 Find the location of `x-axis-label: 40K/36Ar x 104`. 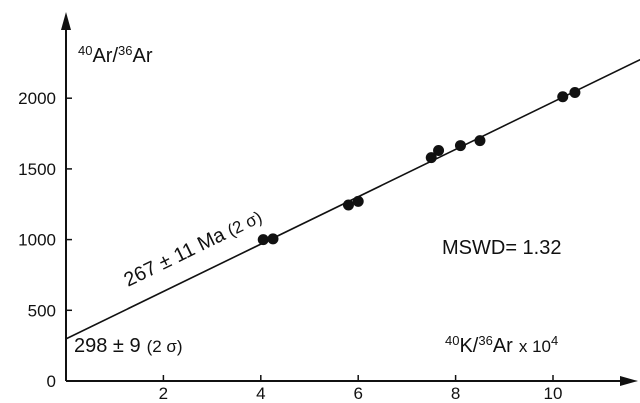

x-axis-label: 40K/36Ar x 104 is located at coordinates (501, 345).